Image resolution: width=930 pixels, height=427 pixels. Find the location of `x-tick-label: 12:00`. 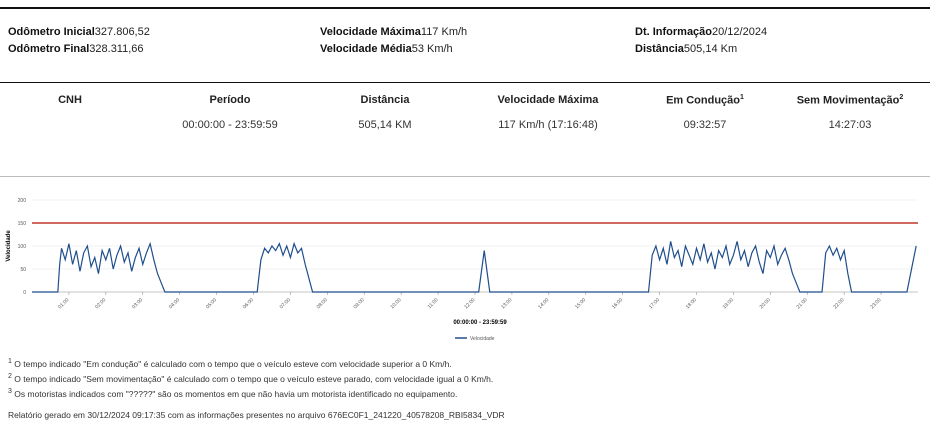

x-tick-label: 12:00 is located at coordinates (469, 303).